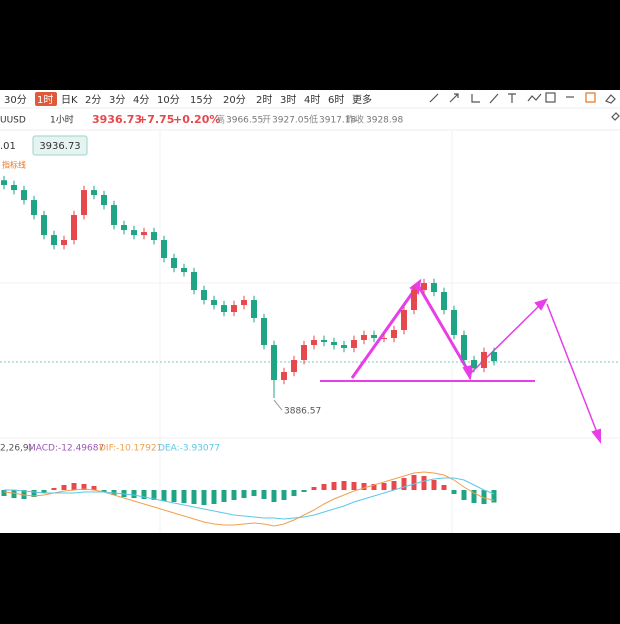 This screenshot has height=624, width=620. Describe the element at coordinates (278, 405) in the screenshot. I see `low-marker-line` at that location.